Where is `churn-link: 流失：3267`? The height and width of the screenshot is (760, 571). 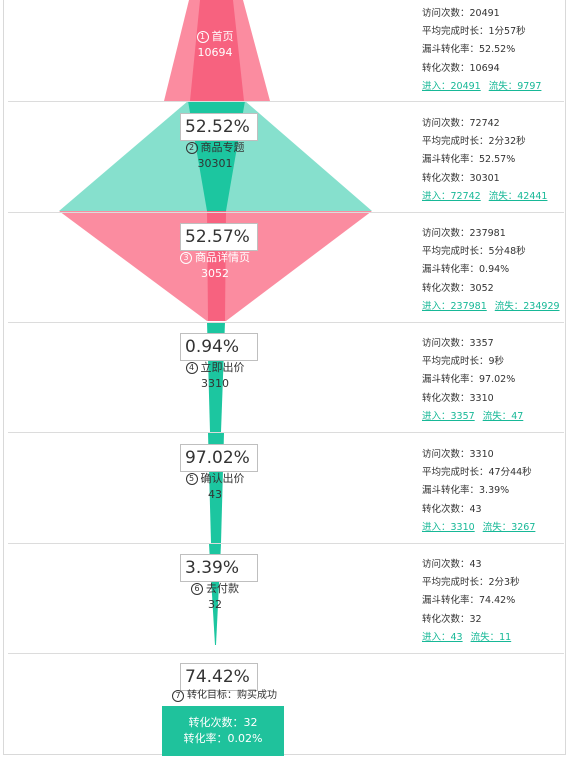 churn-link: 流失：3267 is located at coordinates (509, 527).